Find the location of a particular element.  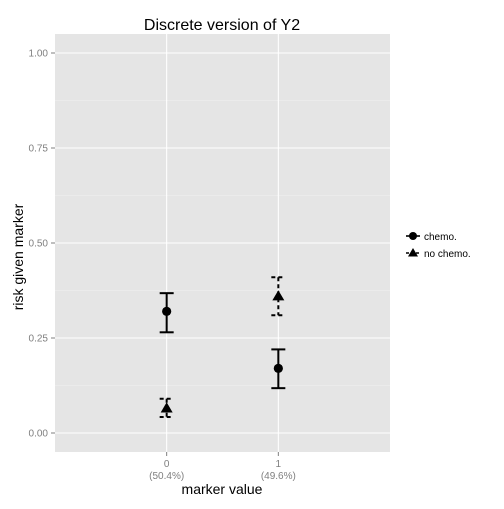

x-axis-title: marker value is located at coordinates (222, 489).